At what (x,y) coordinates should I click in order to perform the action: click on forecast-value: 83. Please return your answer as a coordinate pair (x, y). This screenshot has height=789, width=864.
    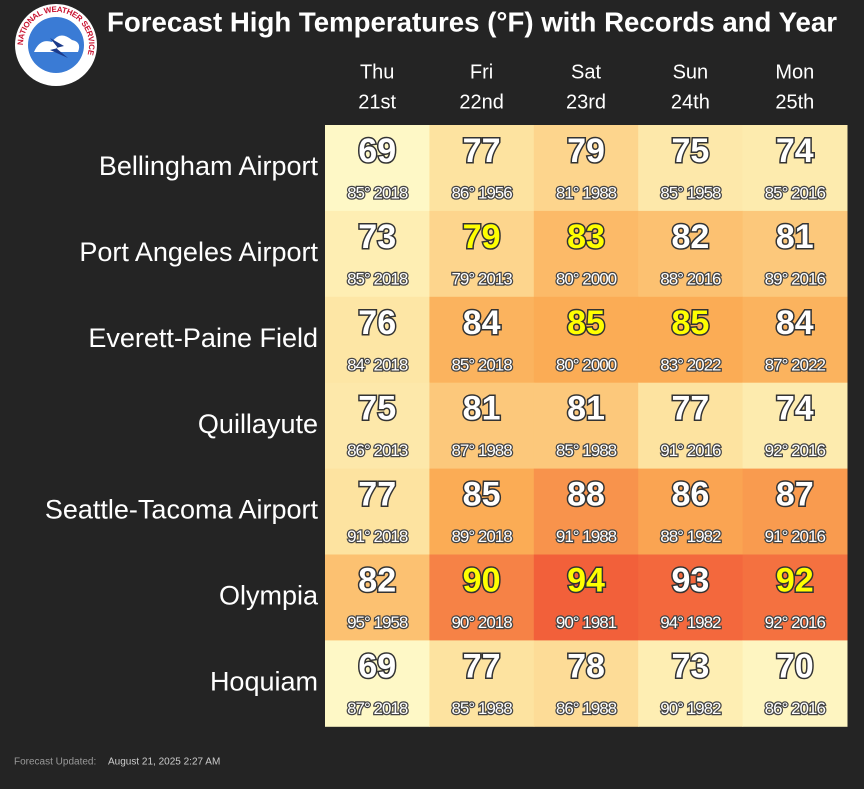
    Looking at the image, I should click on (586, 237).